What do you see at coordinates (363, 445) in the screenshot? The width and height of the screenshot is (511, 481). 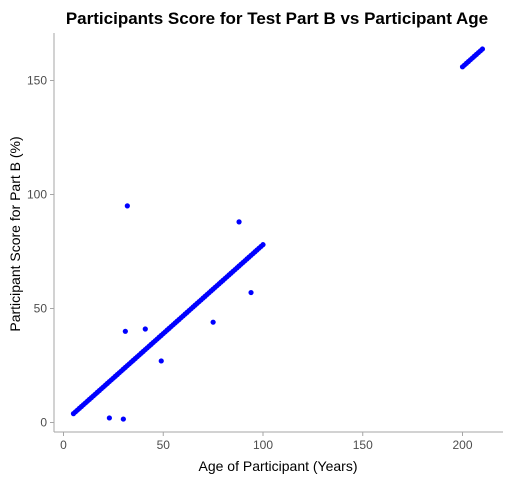 I see `x-tick-label: 150` at bounding box center [363, 445].